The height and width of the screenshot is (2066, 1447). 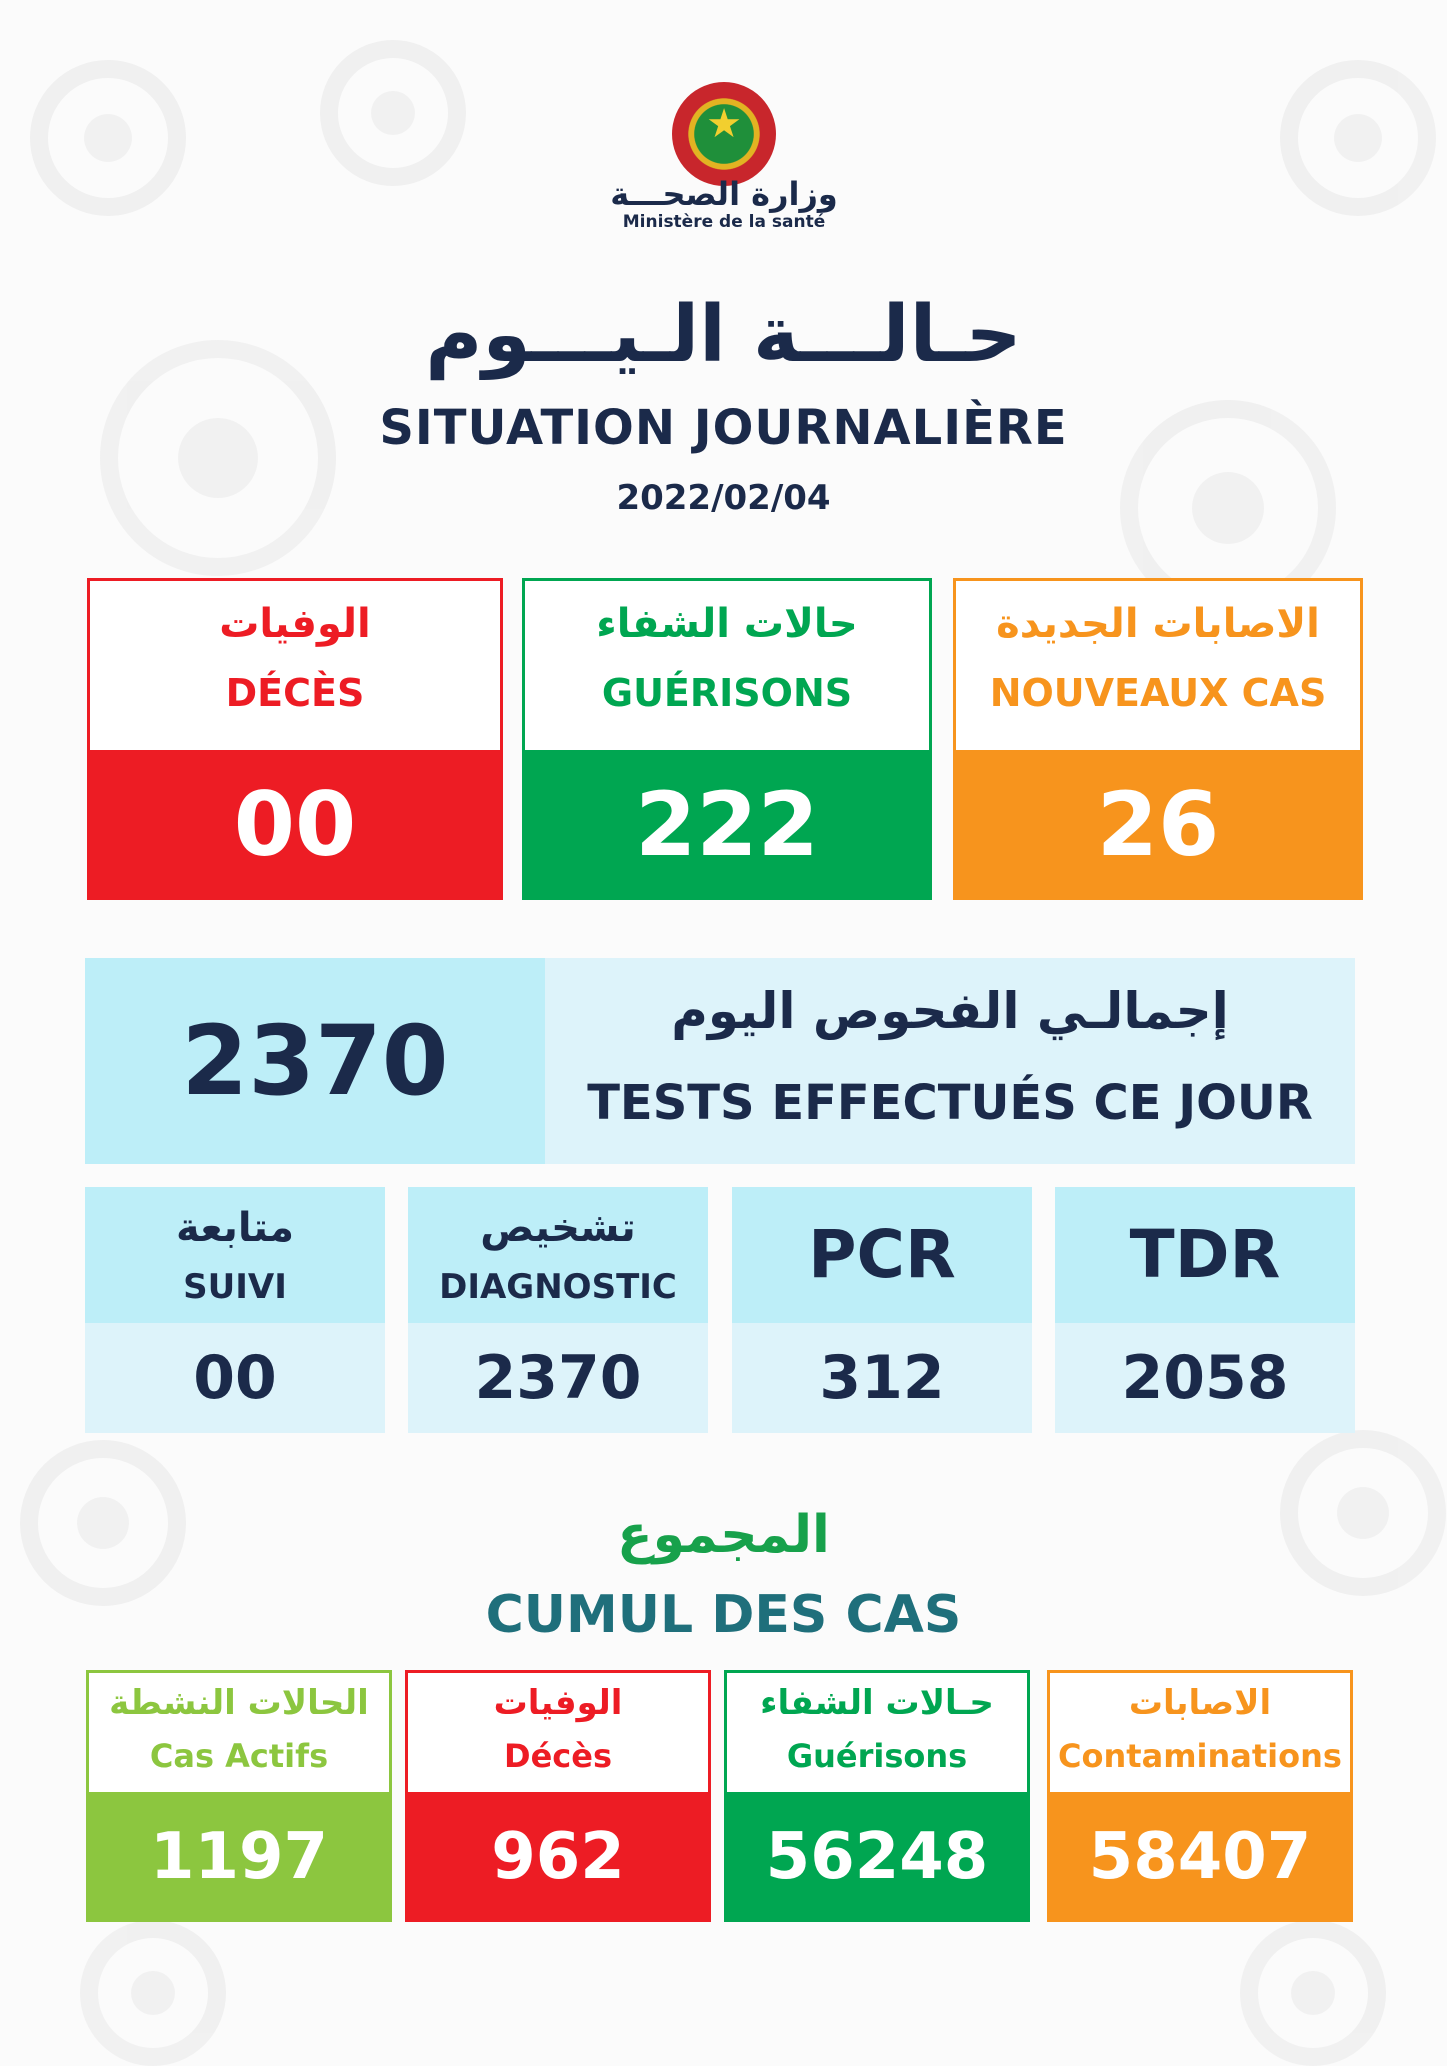 What do you see at coordinates (727, 739) in the screenshot?
I see `daily-recoveries-card: حالات الشفاء GUÉRISONS 222` at bounding box center [727, 739].